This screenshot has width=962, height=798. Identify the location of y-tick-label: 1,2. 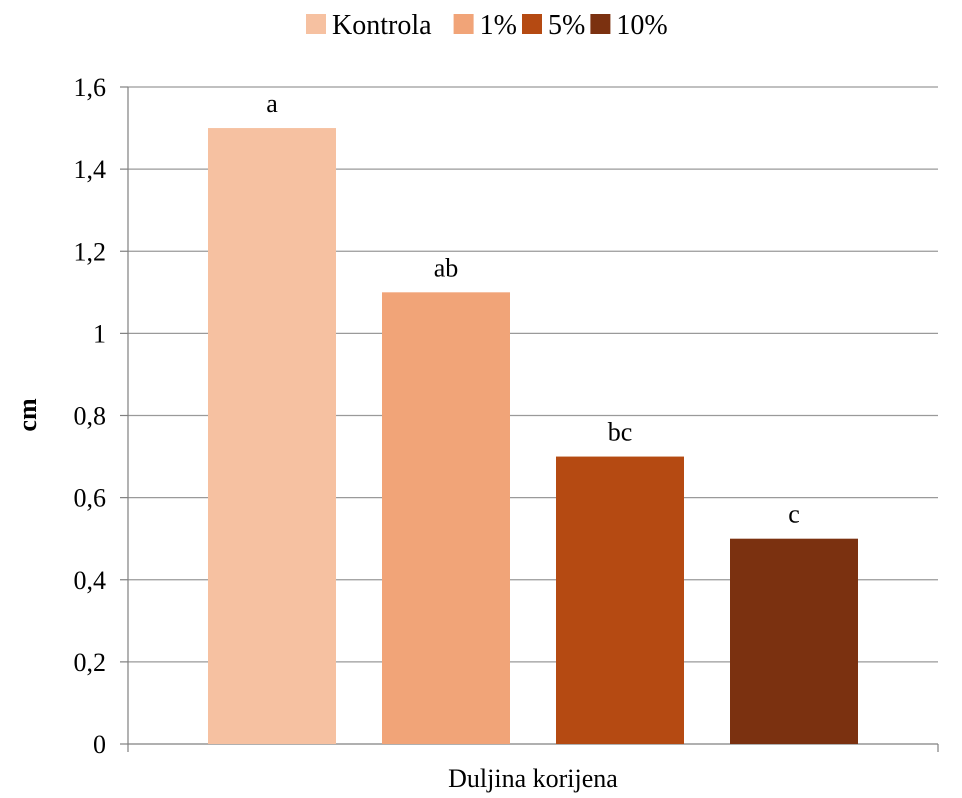
(90, 251).